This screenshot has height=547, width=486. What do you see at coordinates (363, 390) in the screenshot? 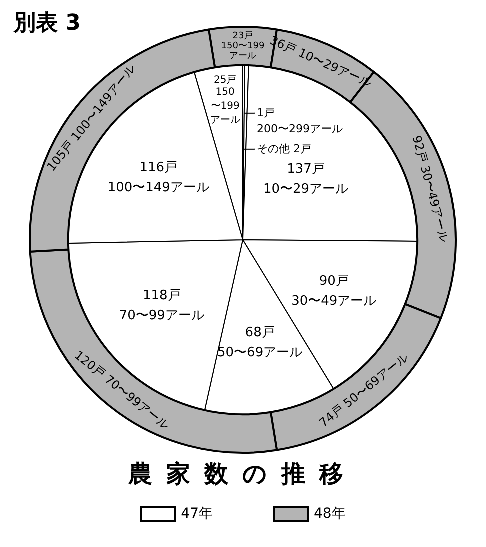
I see `text: 74戸 50〜69アール` at bounding box center [363, 390].